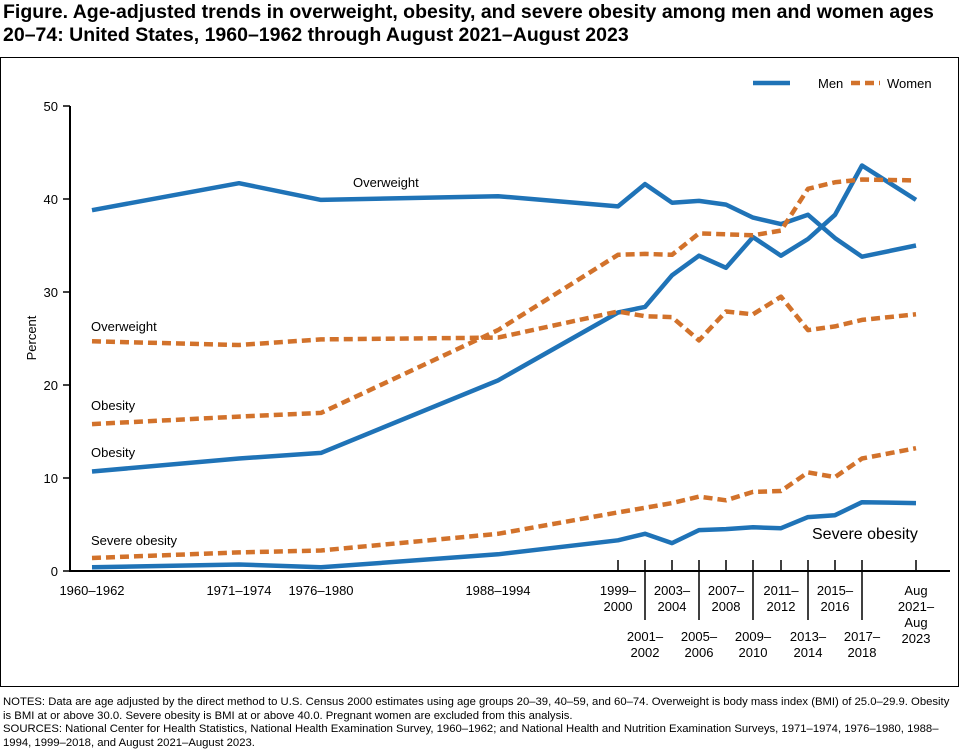 This screenshot has width=960, height=751. Describe the element at coordinates (113, 452) in the screenshot. I see `label-men-obesity: Obesity` at that location.